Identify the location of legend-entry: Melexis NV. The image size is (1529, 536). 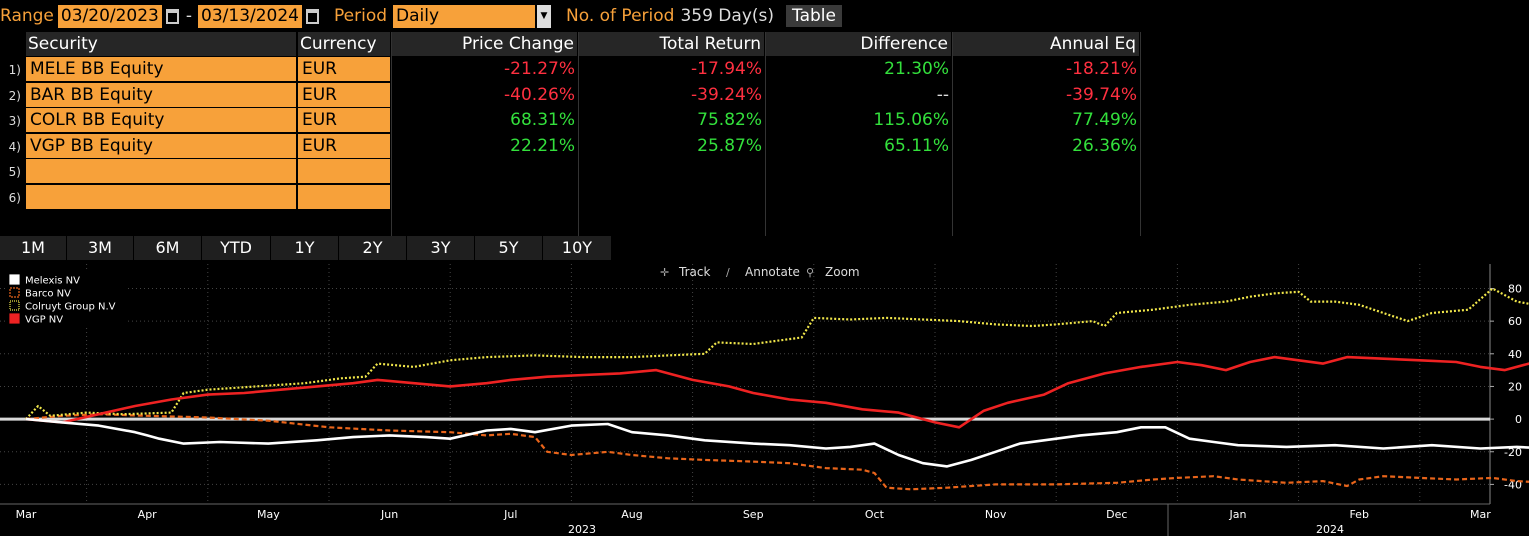
(52, 281).